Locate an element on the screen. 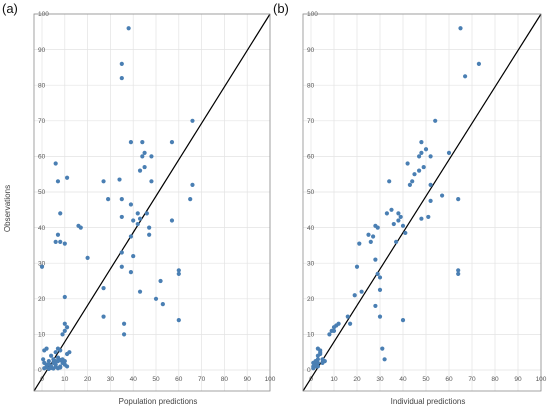  panel-a-y-axis-label: Observations is located at coordinates (7, 208).